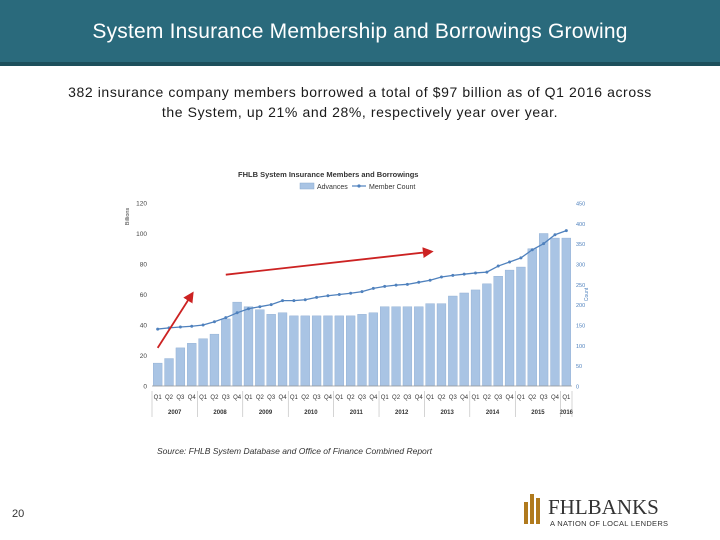 The image size is (720, 540). I want to click on x-tick-label-year: 2013, so click(447, 413).